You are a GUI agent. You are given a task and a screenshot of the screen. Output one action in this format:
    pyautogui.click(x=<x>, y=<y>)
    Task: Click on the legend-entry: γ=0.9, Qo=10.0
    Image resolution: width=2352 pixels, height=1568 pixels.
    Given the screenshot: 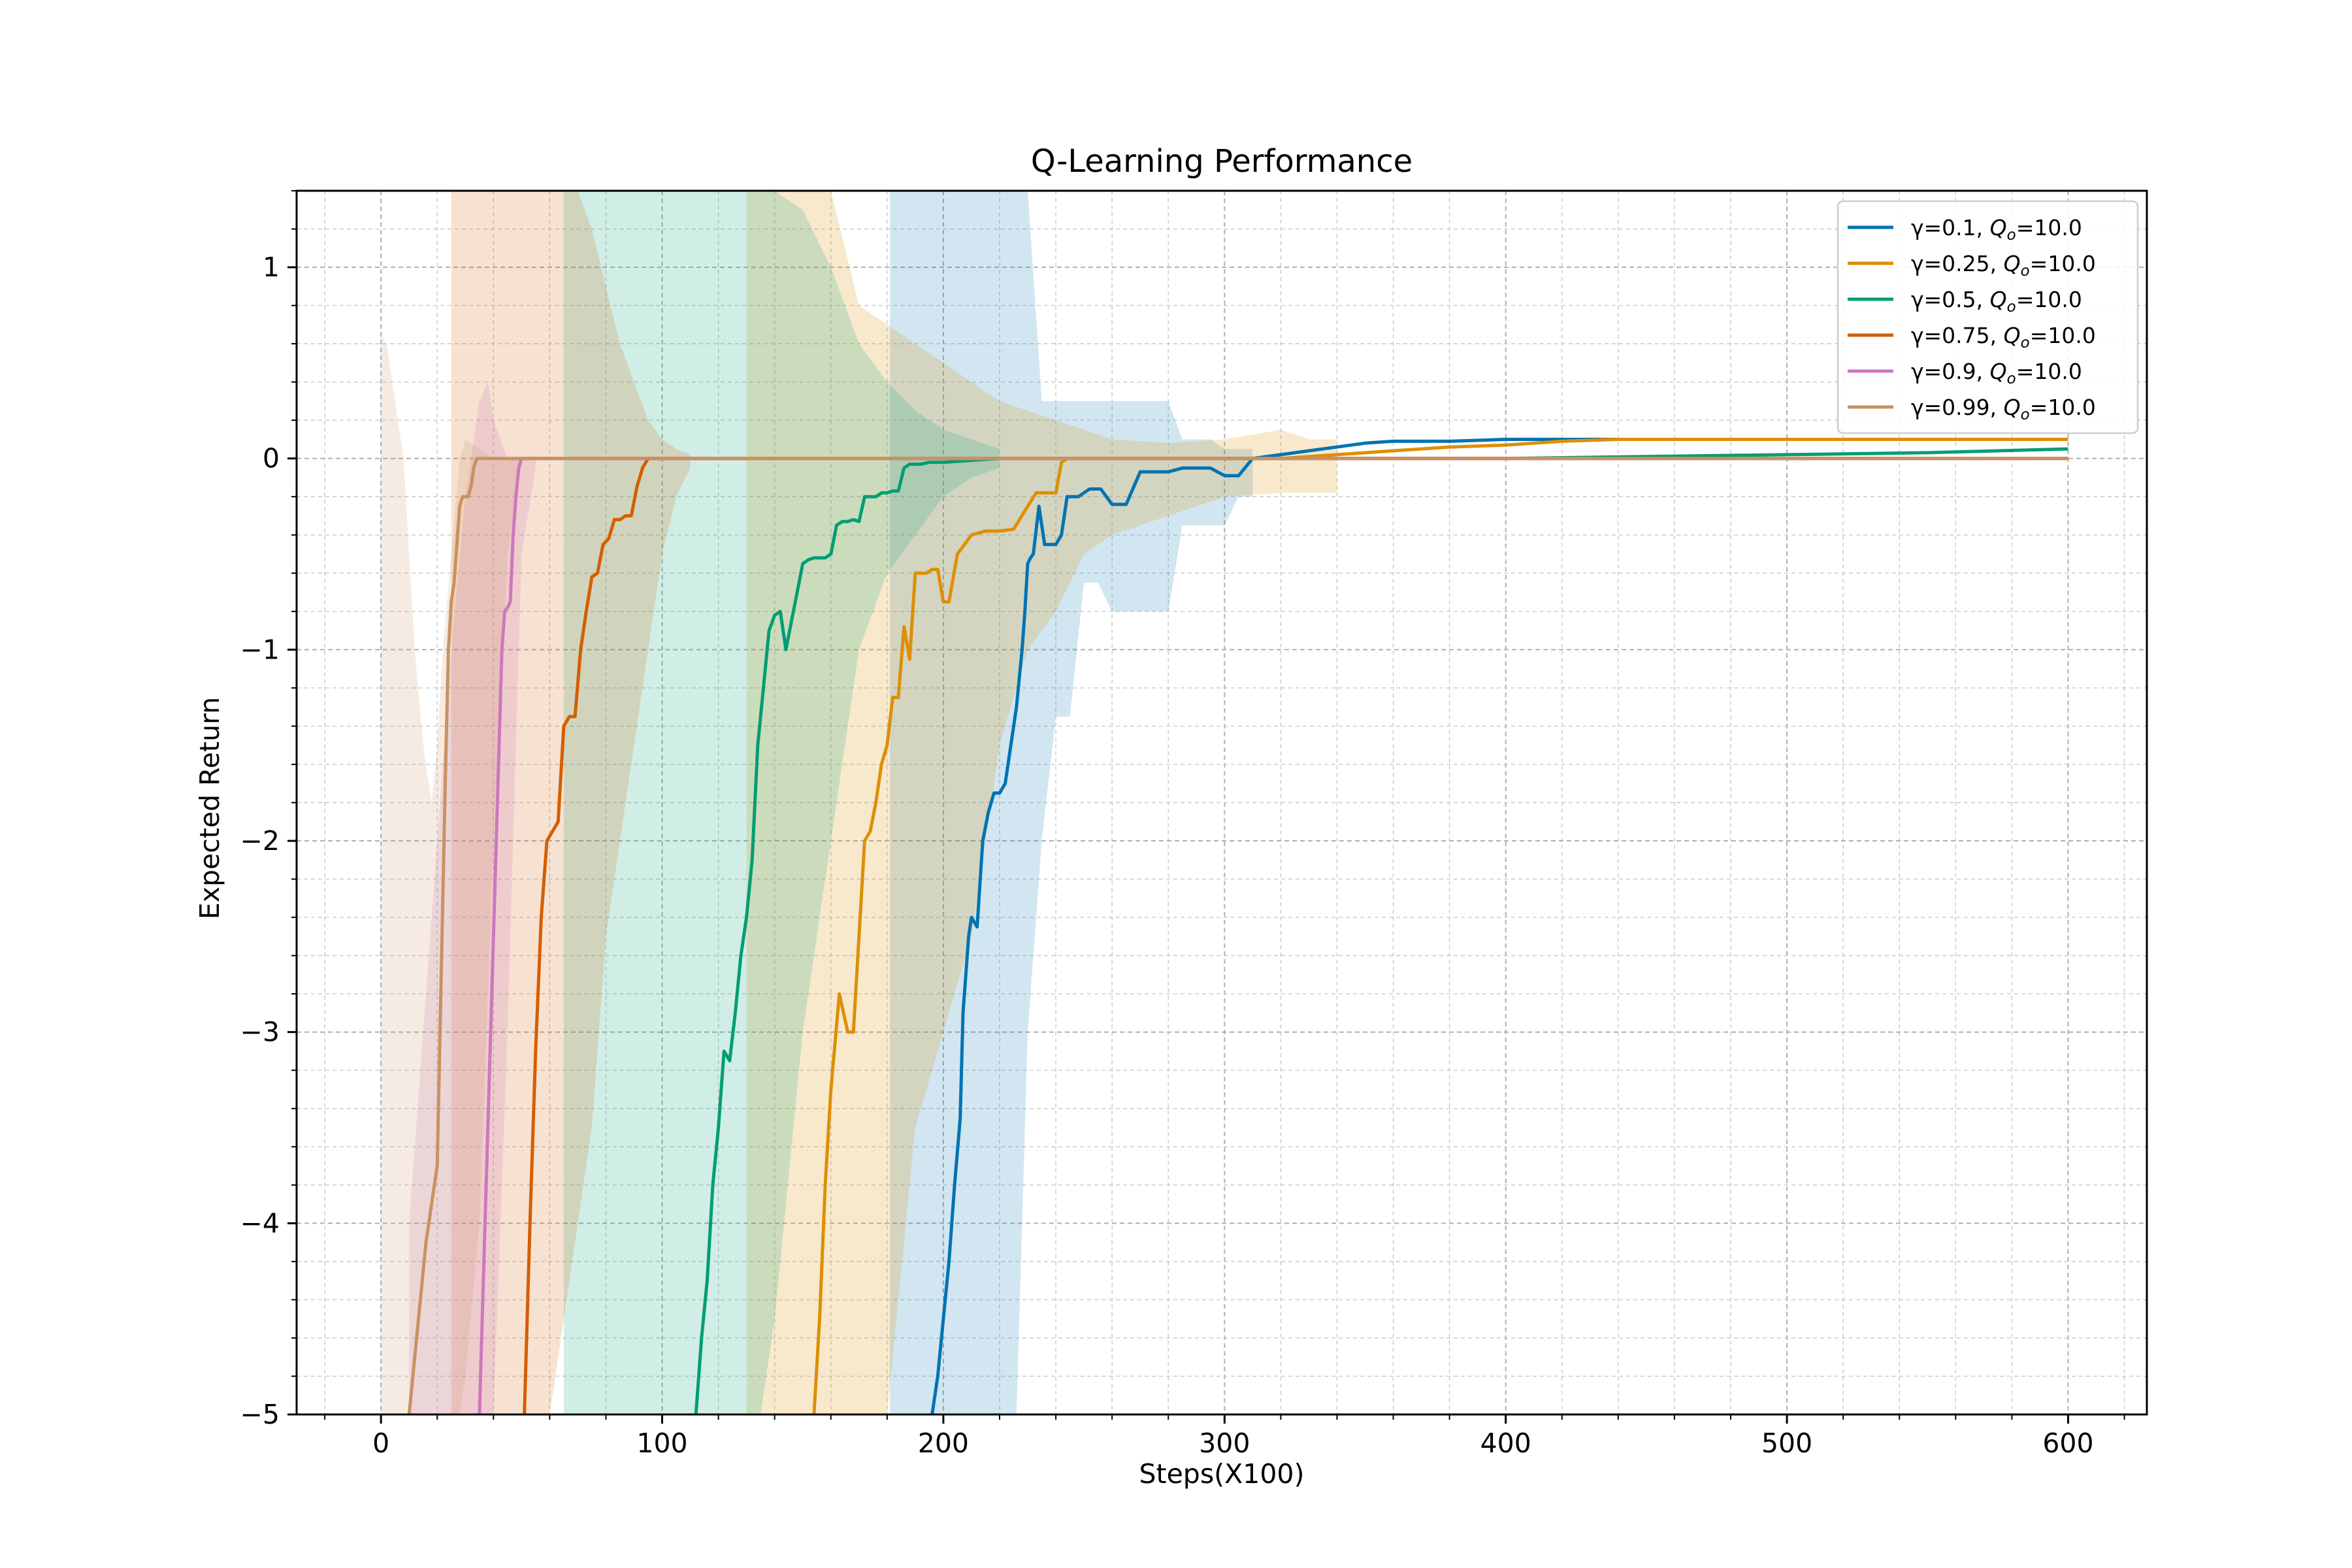 What is the action you would take?
    pyautogui.click(x=1996, y=373)
    